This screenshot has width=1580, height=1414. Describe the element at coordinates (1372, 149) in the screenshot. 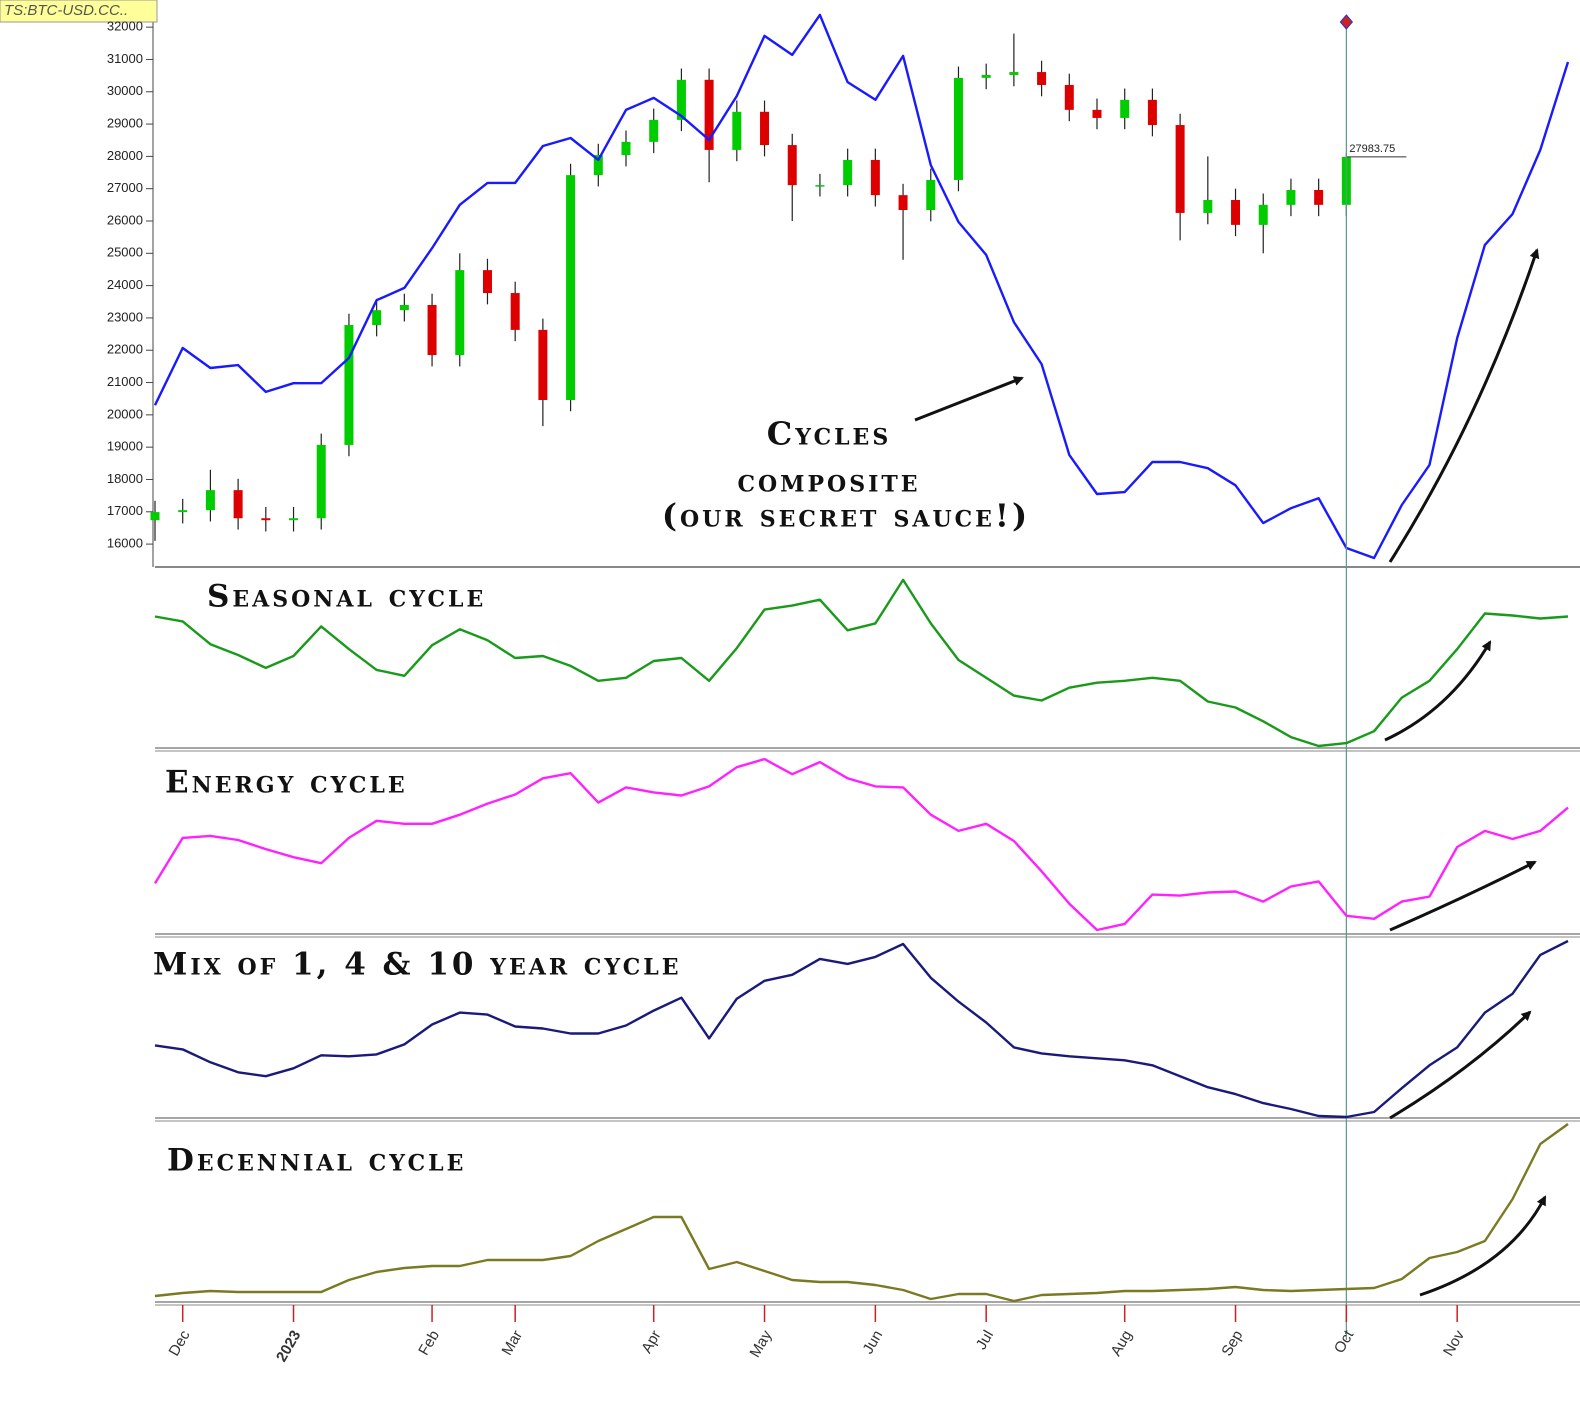

I see `last-price-label: 27983.75` at that location.